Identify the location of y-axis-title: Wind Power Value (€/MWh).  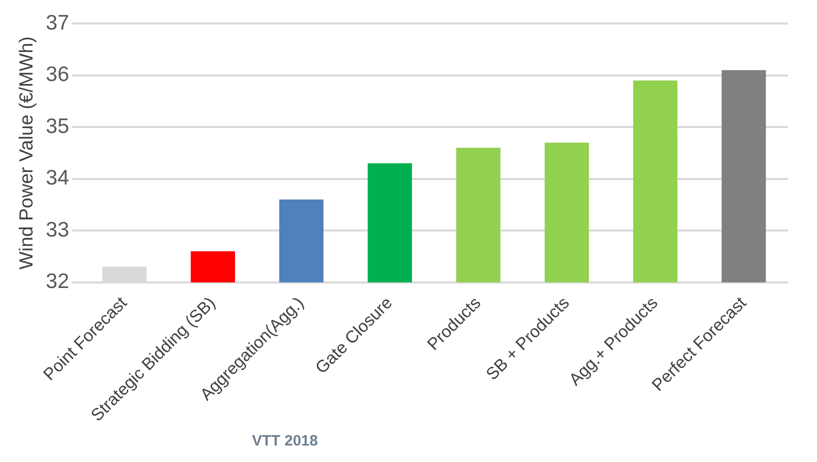
(27, 153).